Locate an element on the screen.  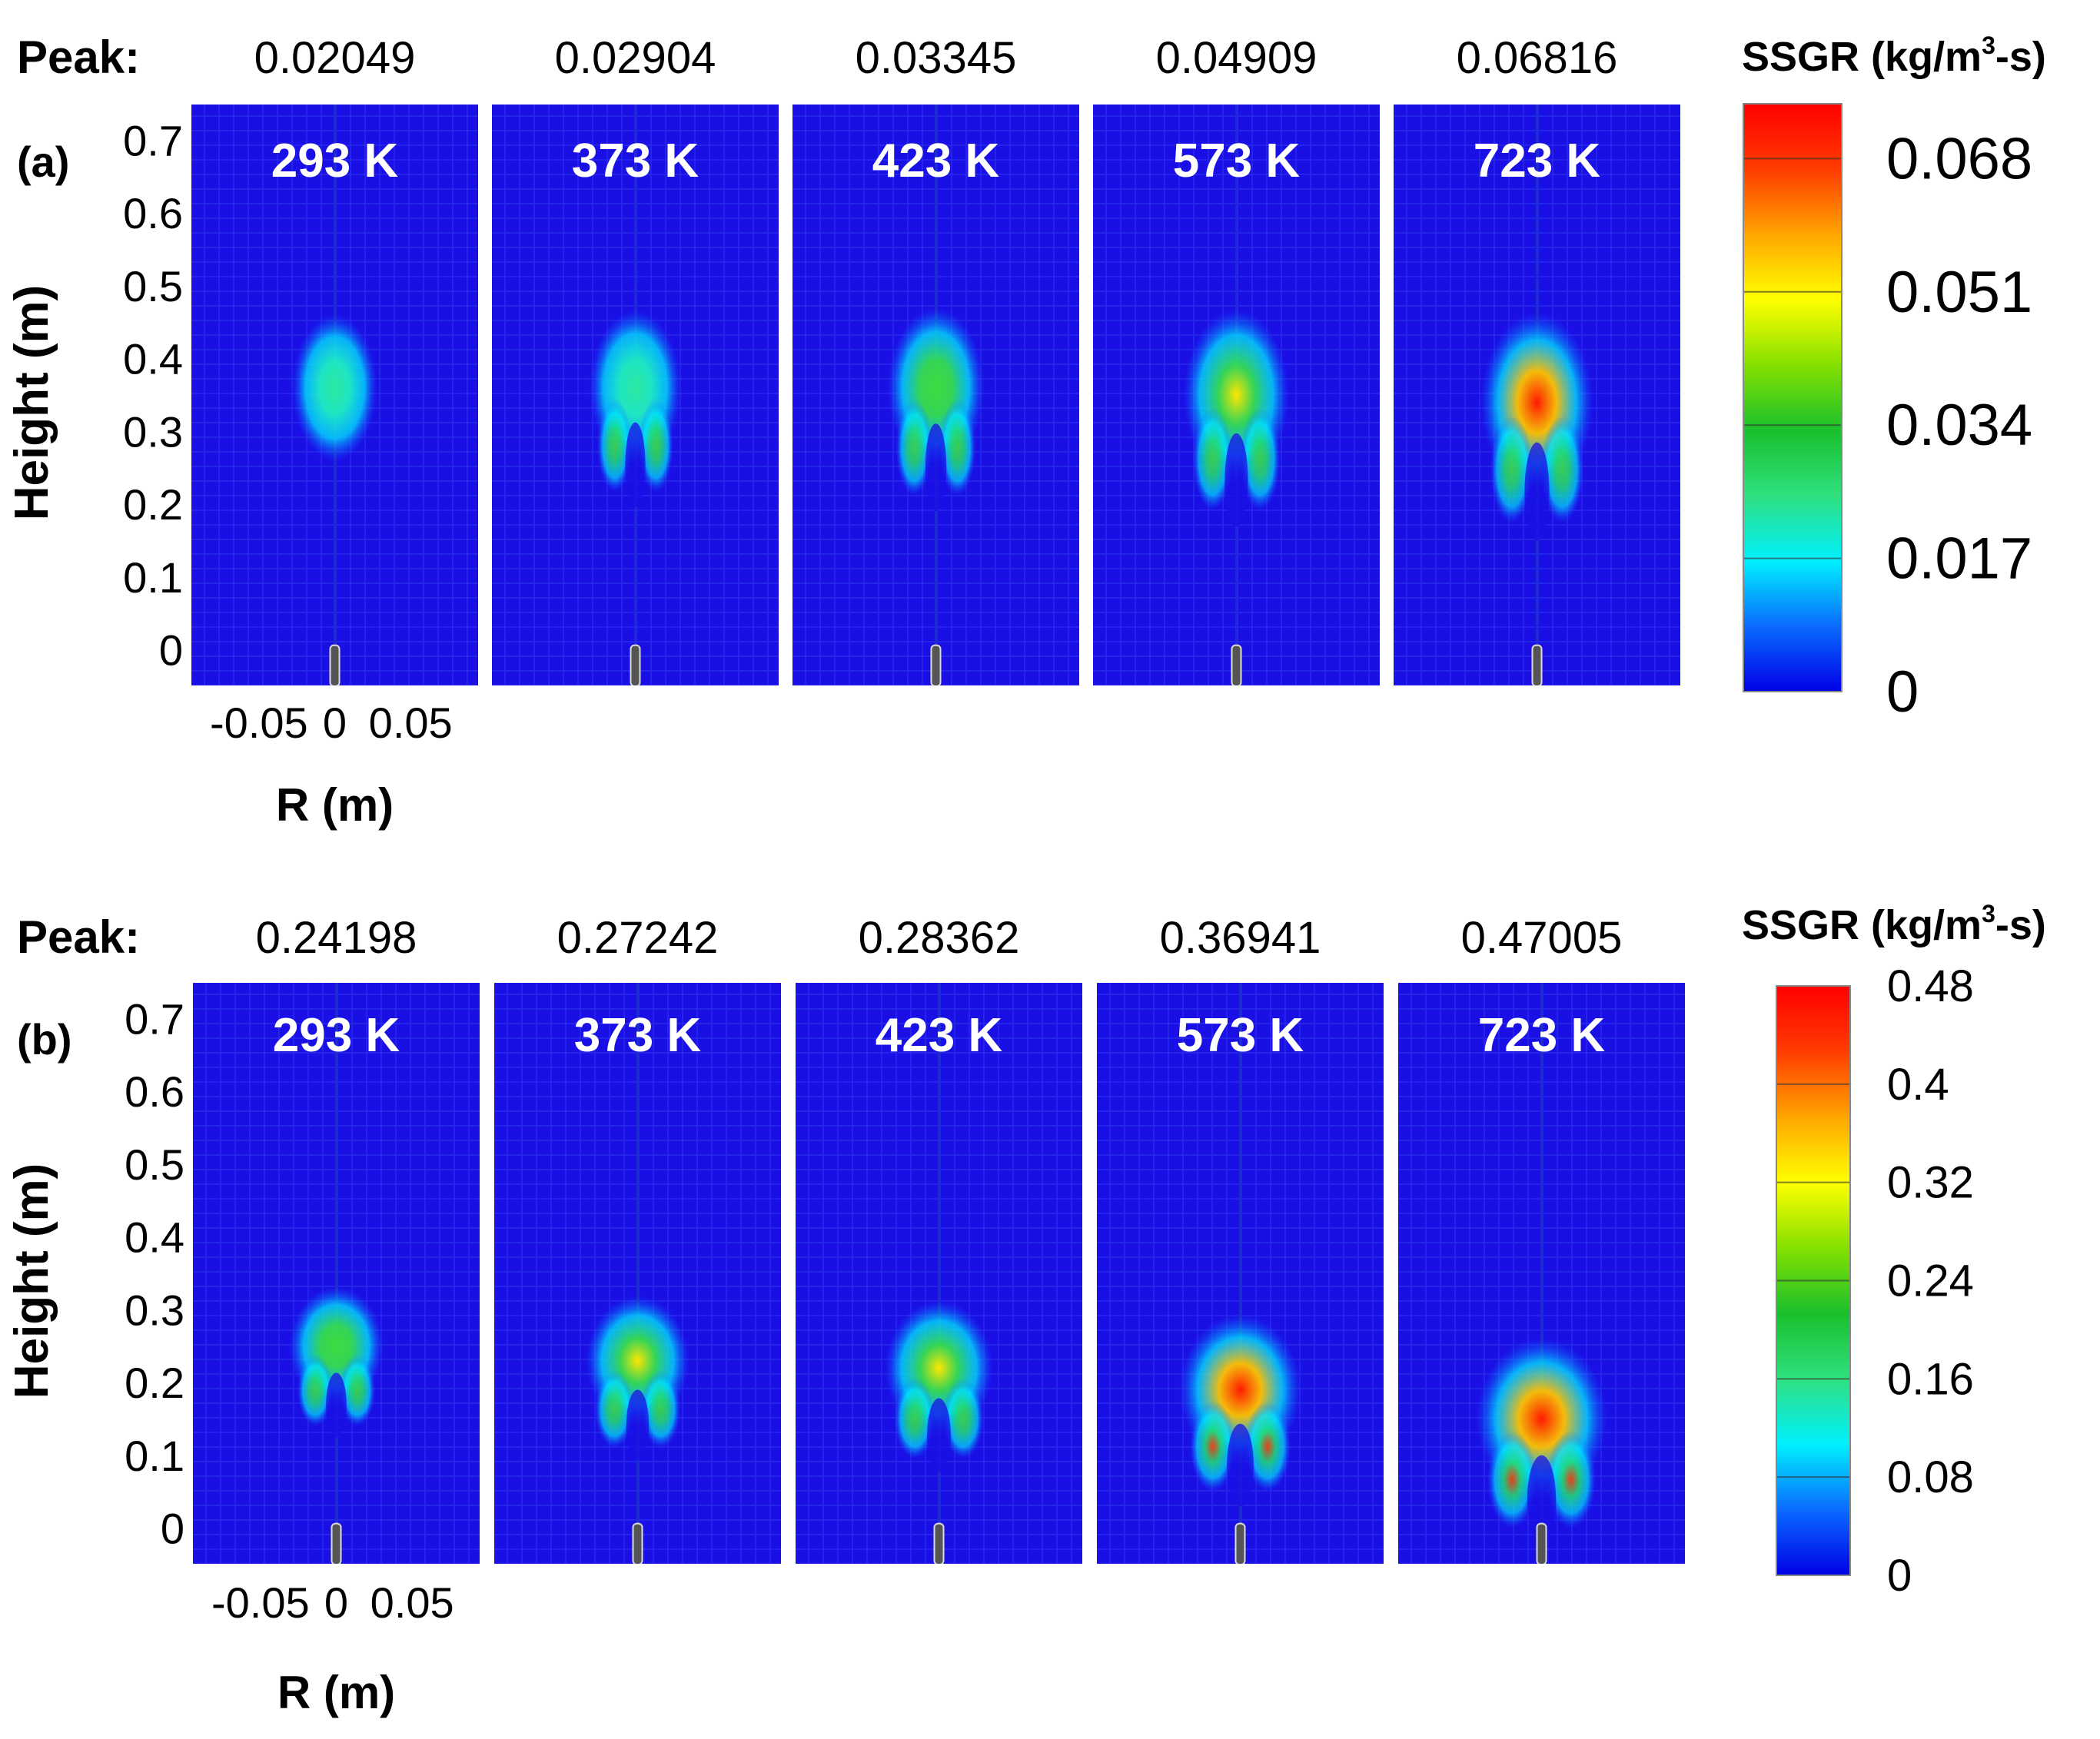
colorbar-tick-label: 0.16 is located at coordinates (1930, 1379).